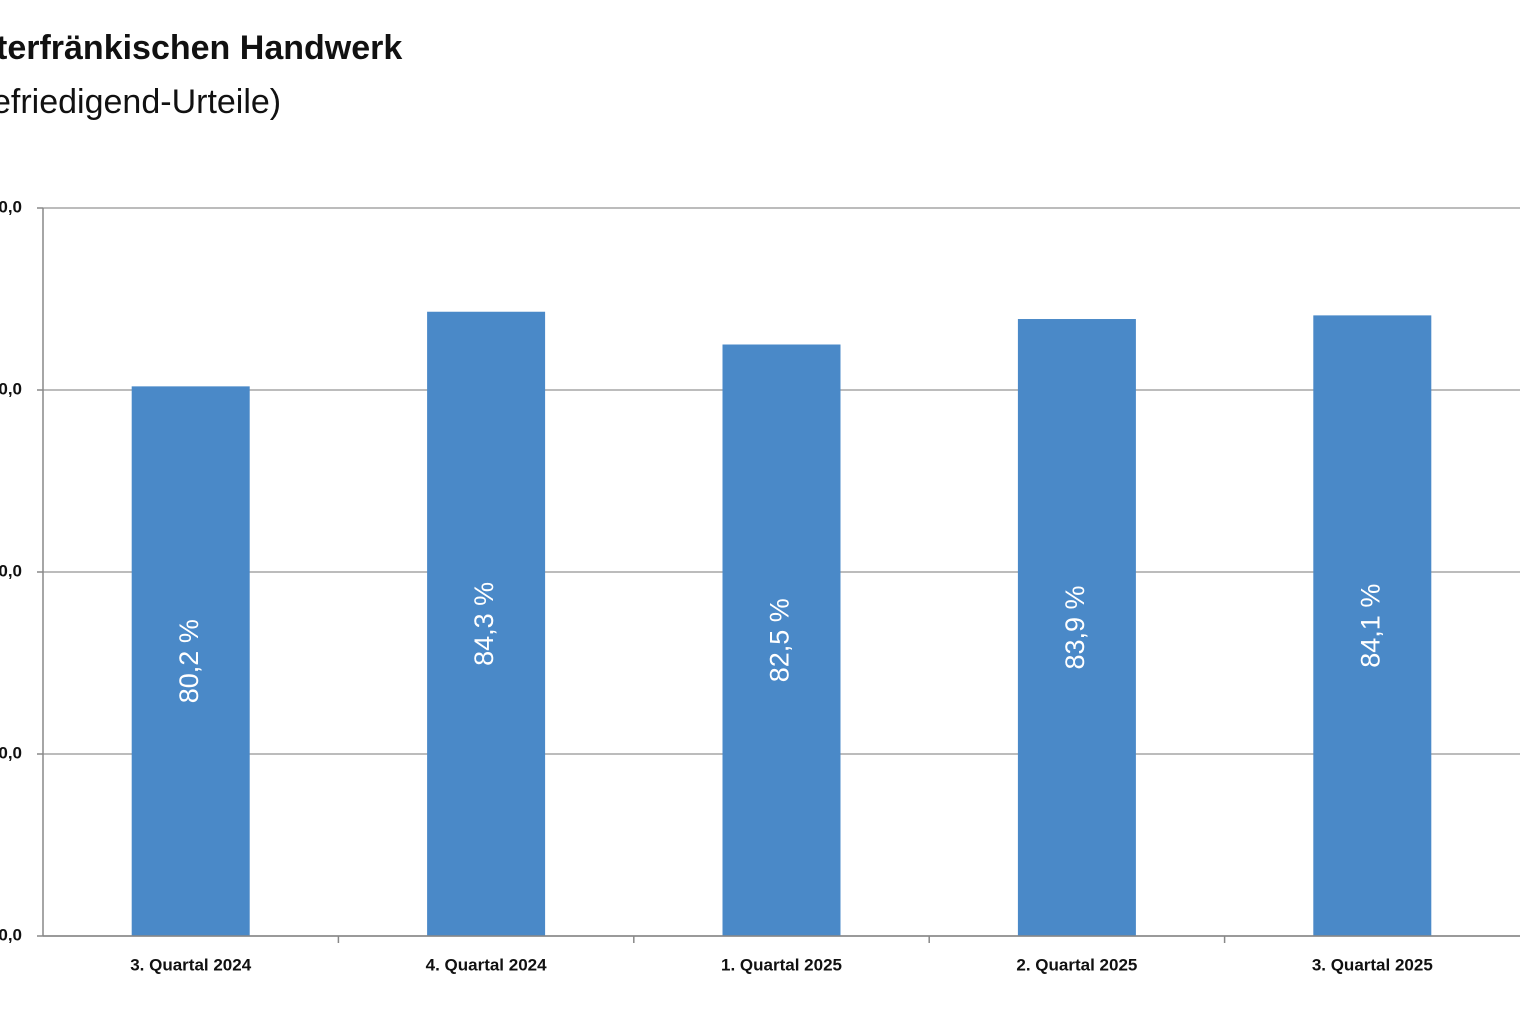  Describe the element at coordinates (487, 964) in the screenshot. I see `x-tick-label: 4. Quartal 2024` at that location.